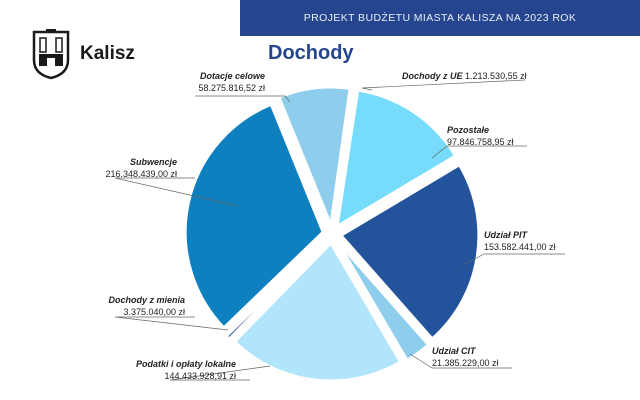  What do you see at coordinates (480, 136) in the screenshot?
I see `label-pozostale: Pozostałe 97.846.758,95 zł` at bounding box center [480, 136].